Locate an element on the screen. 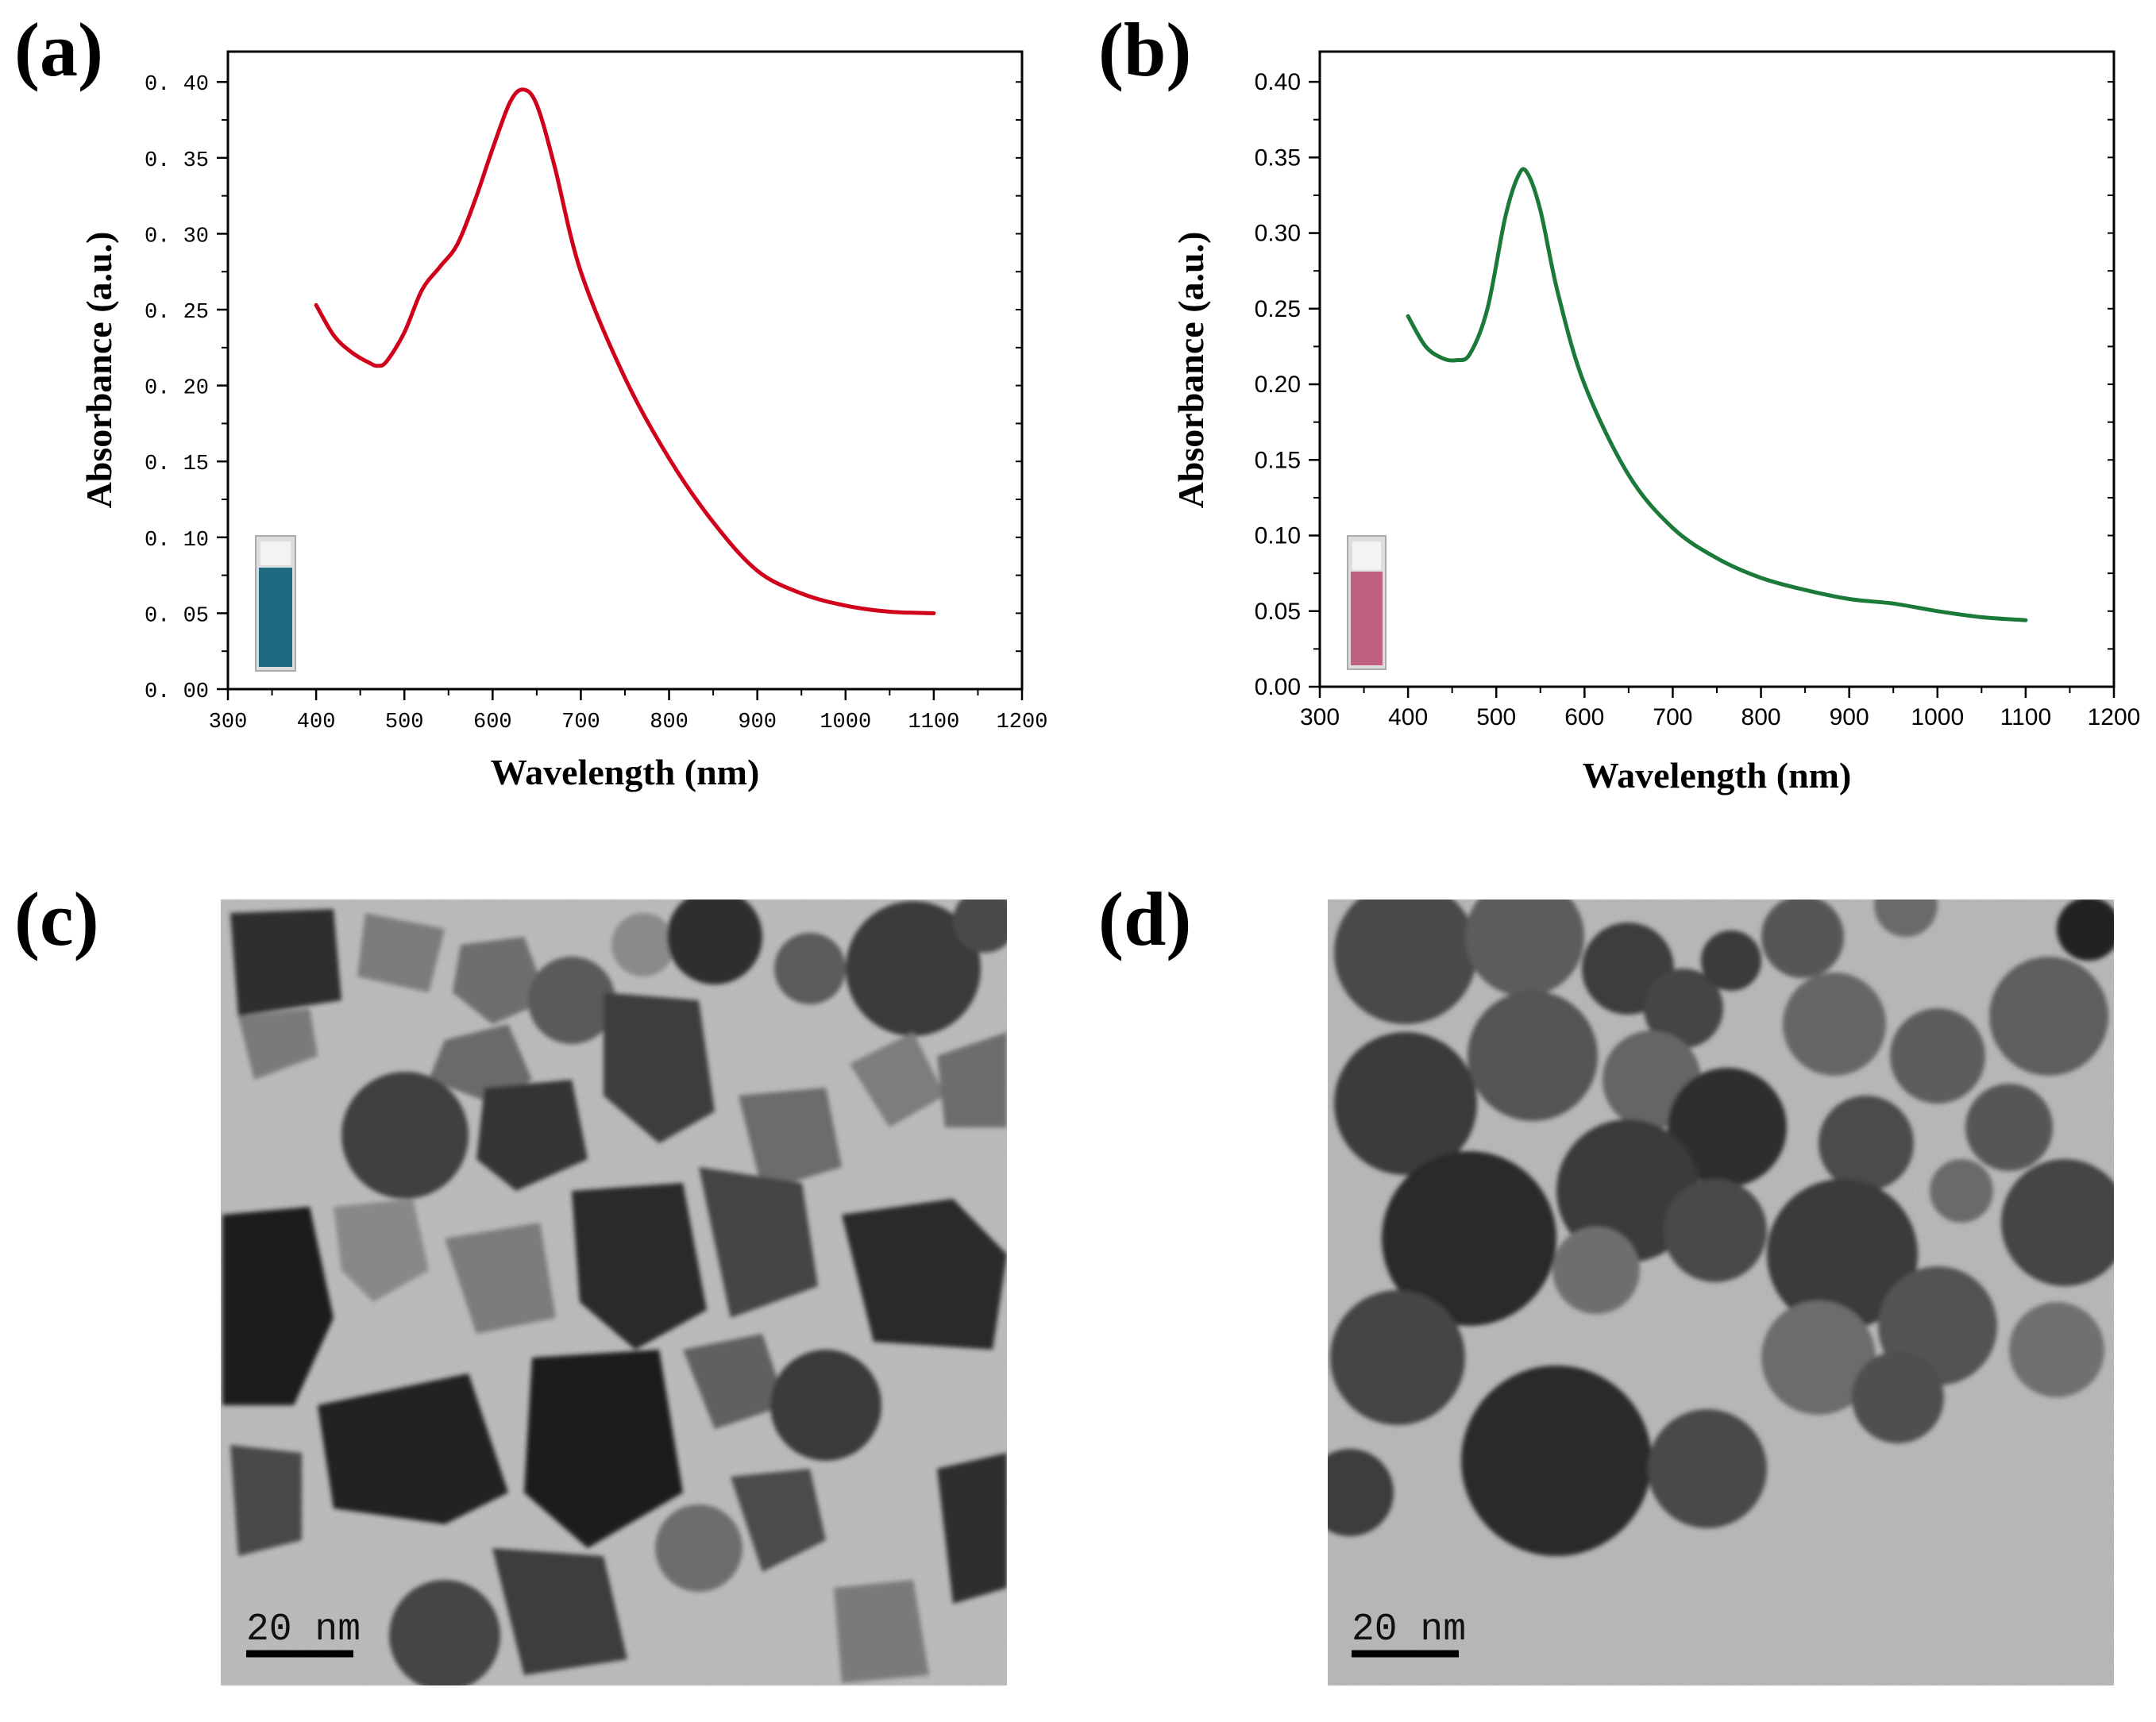  scale-label-c: 20 nm is located at coordinates (304, 1629).